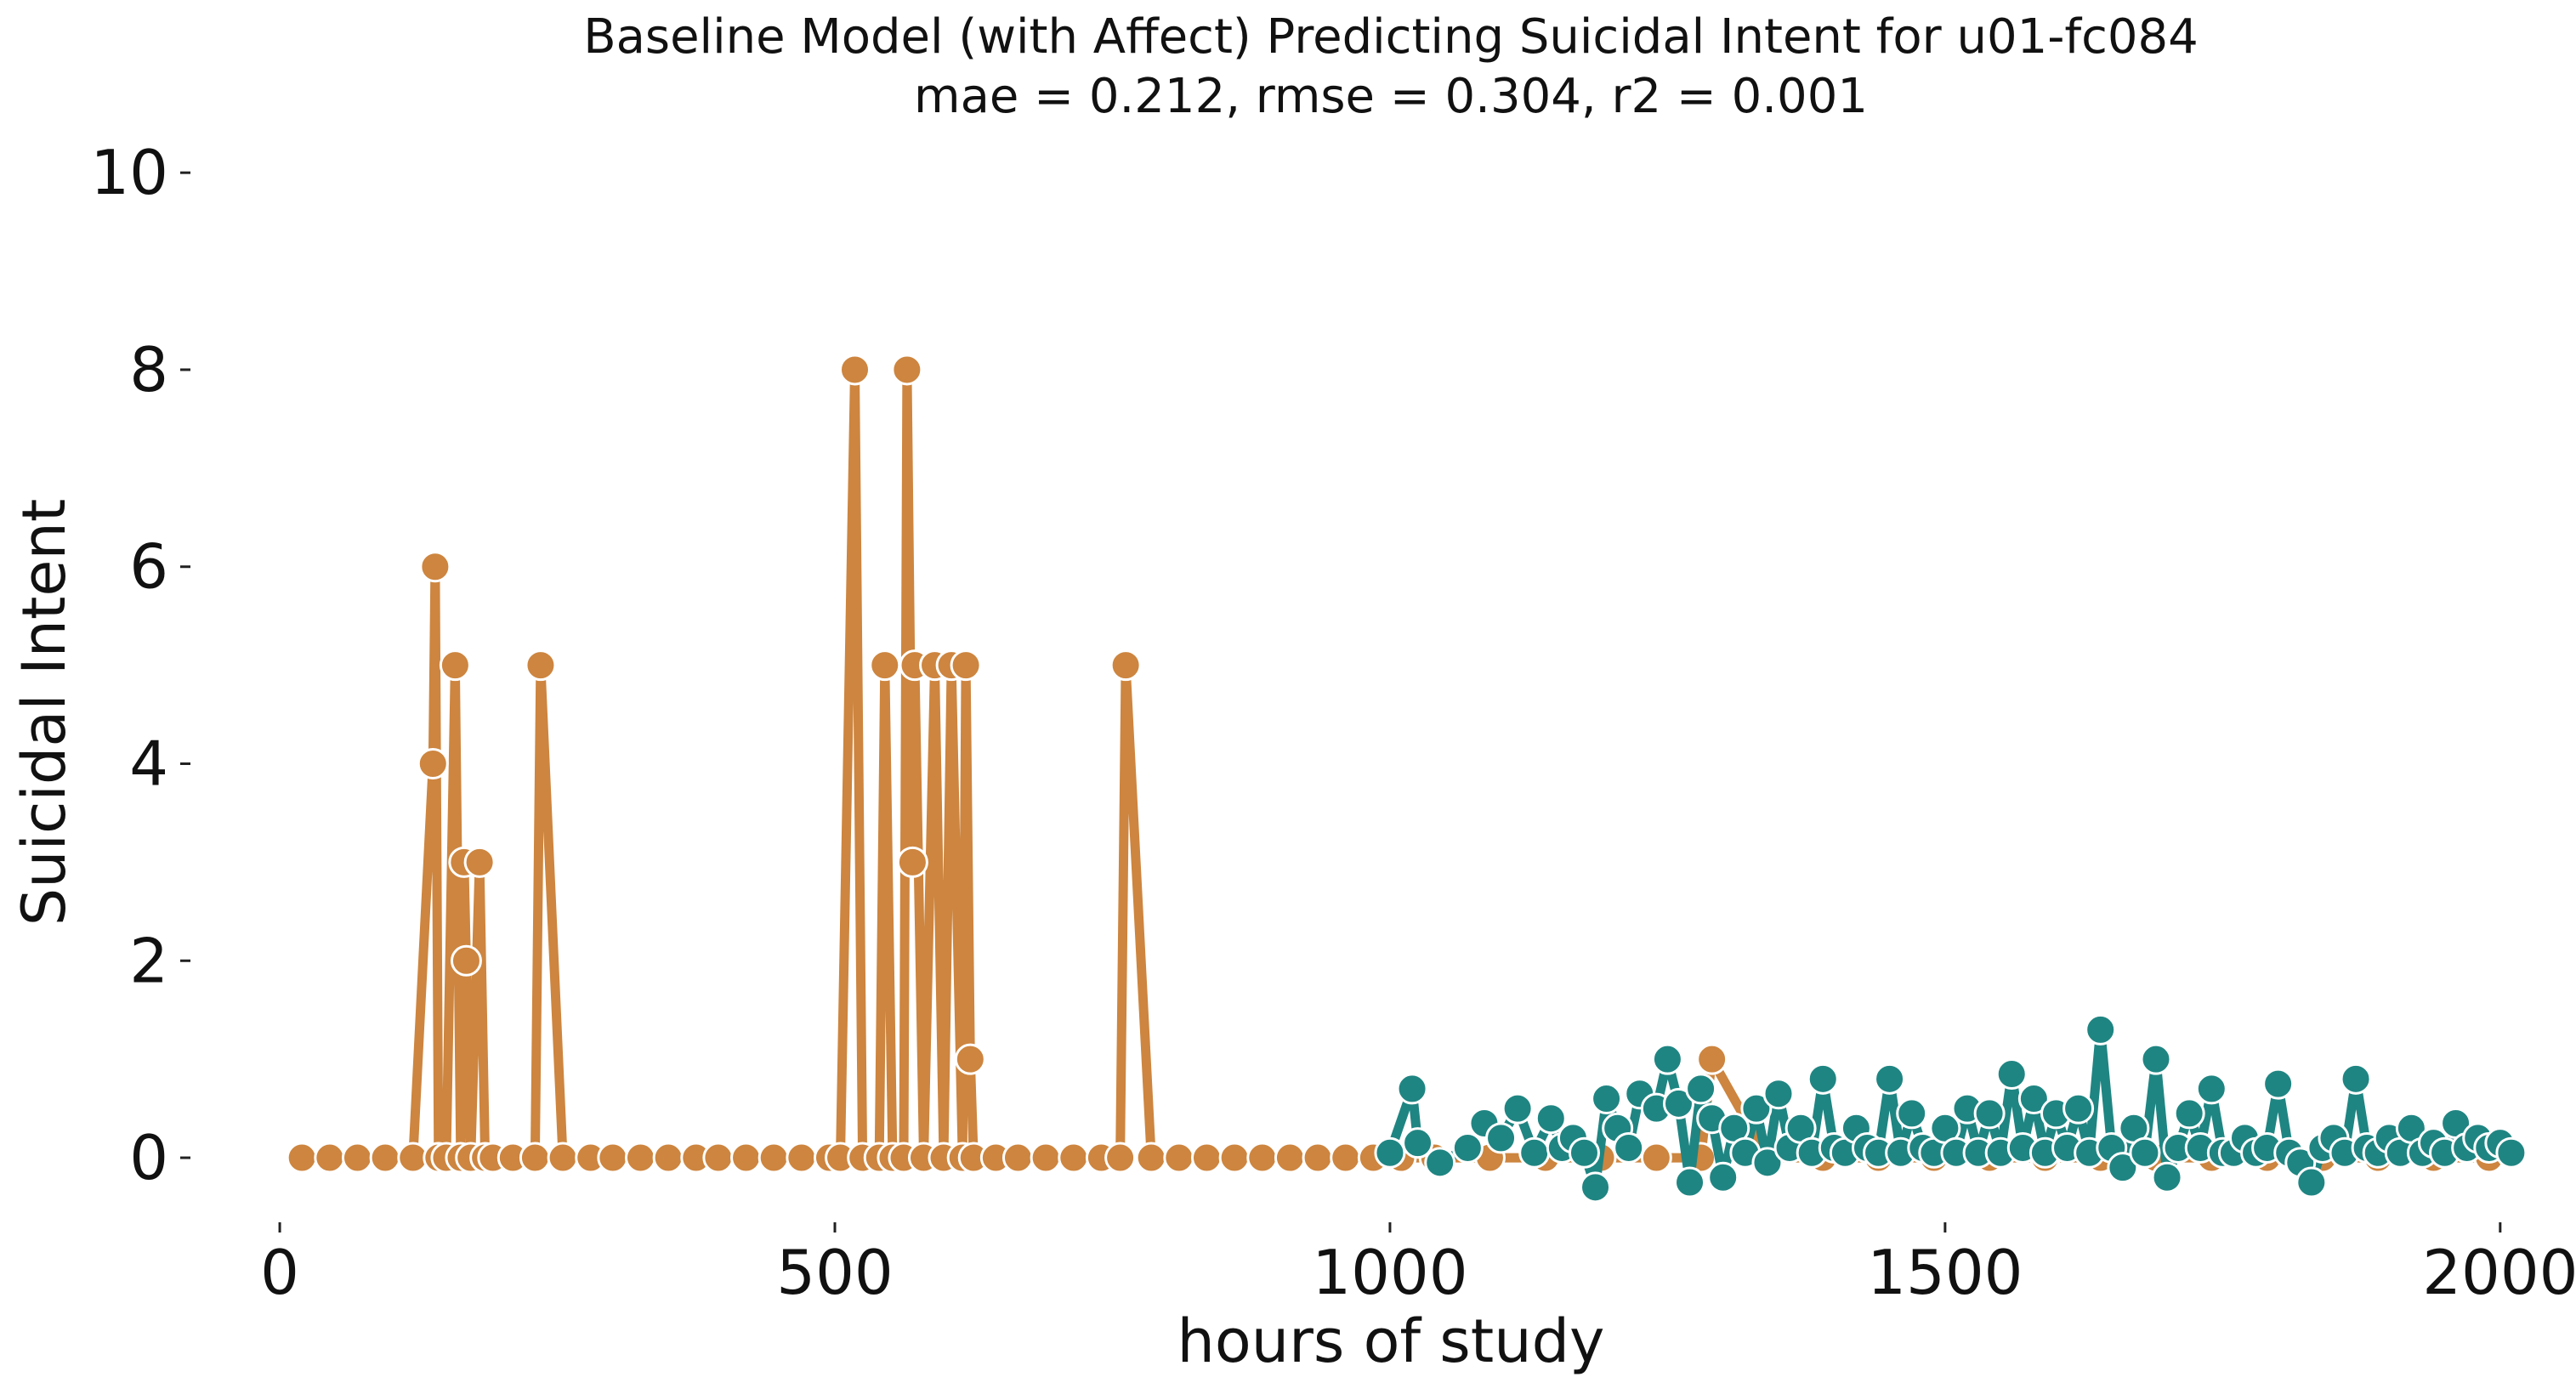 The height and width of the screenshot is (1377, 2576). Describe the element at coordinates (1391, 96) in the screenshot. I see `chart-subtitle: mae = 0.212, rmse = 0.304, r2 = 0.001` at that location.